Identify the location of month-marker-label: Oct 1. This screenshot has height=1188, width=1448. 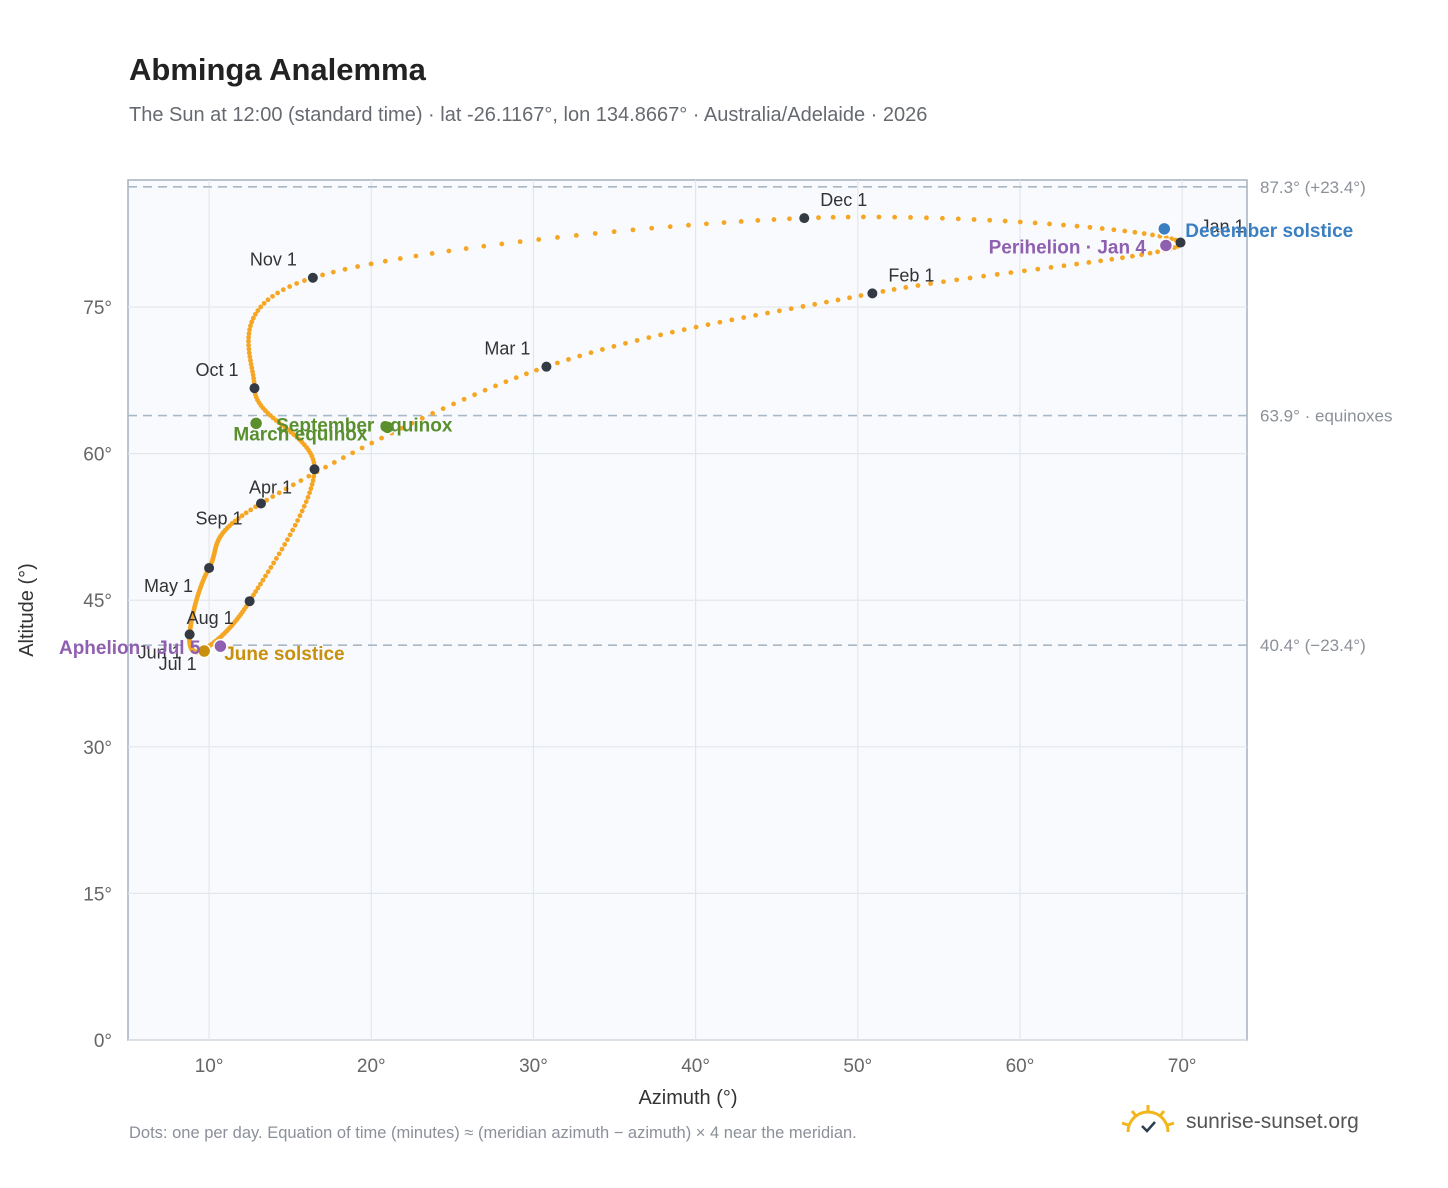
(216, 370).